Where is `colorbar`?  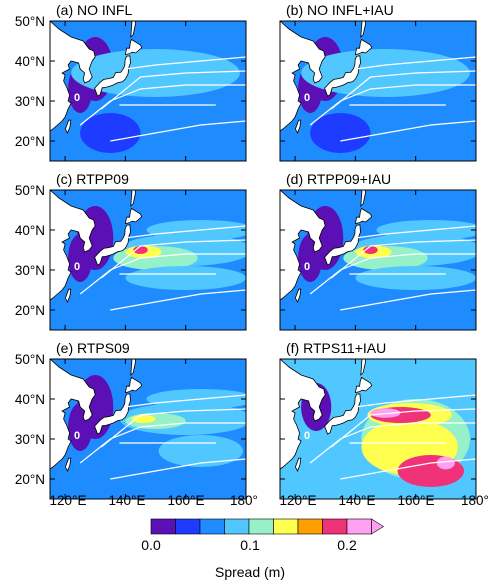
colorbar is located at coordinates (267, 526).